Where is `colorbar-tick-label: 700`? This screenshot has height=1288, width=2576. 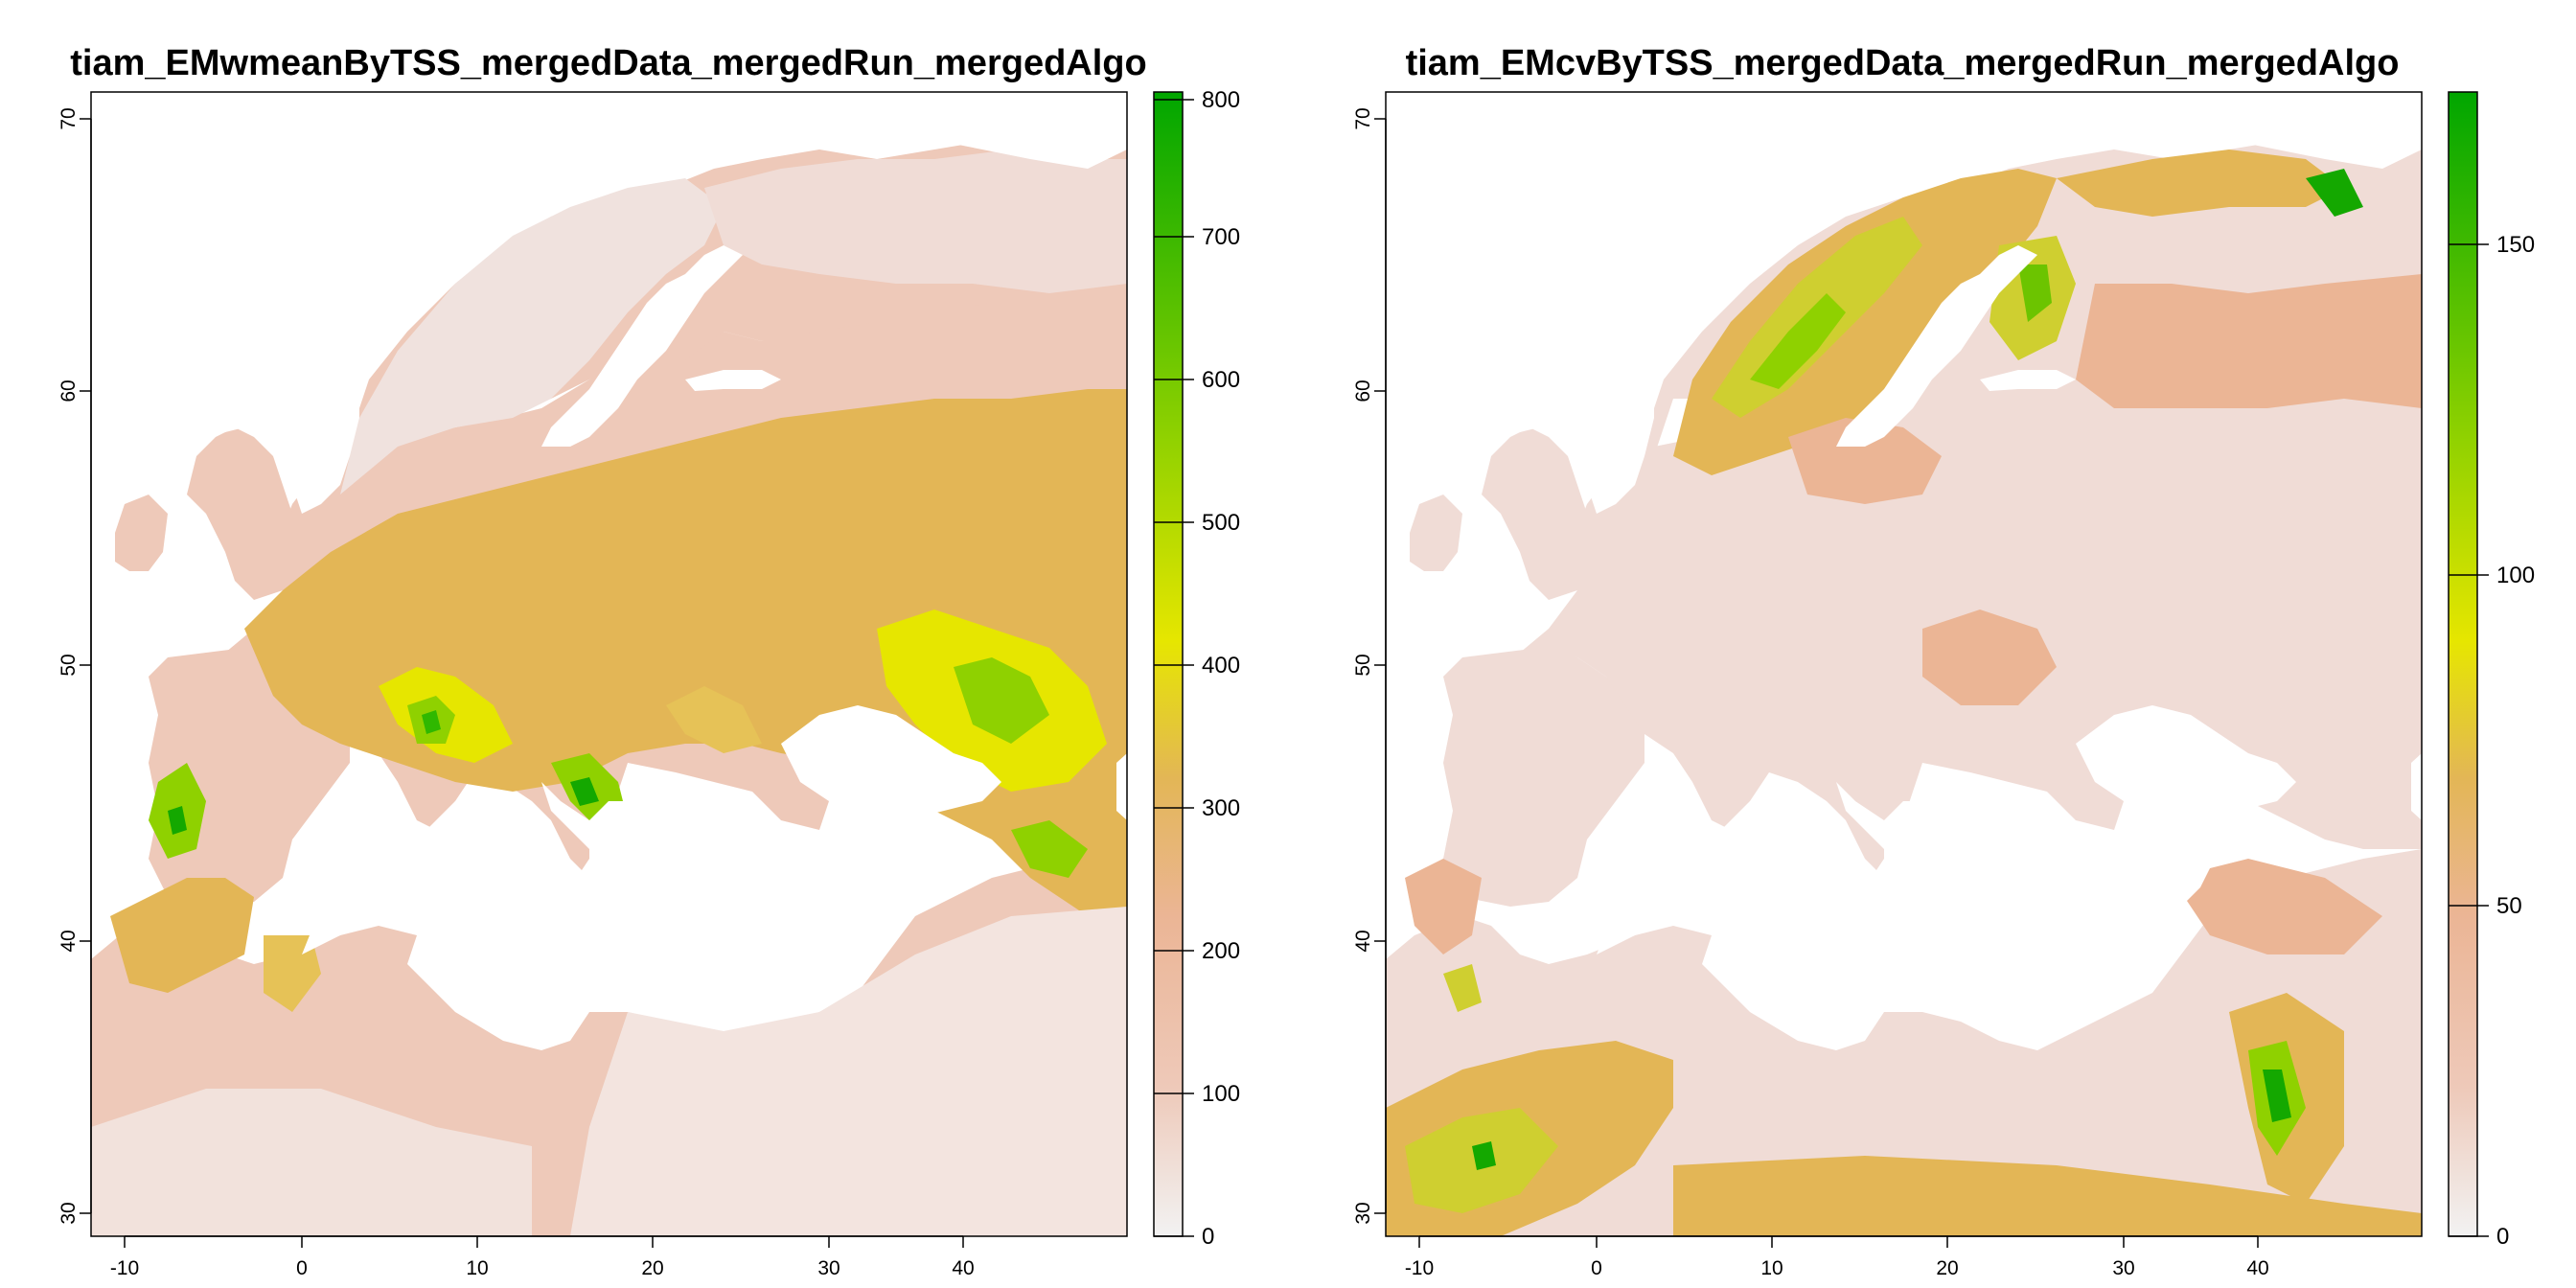
colorbar-tick-label: 700 is located at coordinates (1221, 237).